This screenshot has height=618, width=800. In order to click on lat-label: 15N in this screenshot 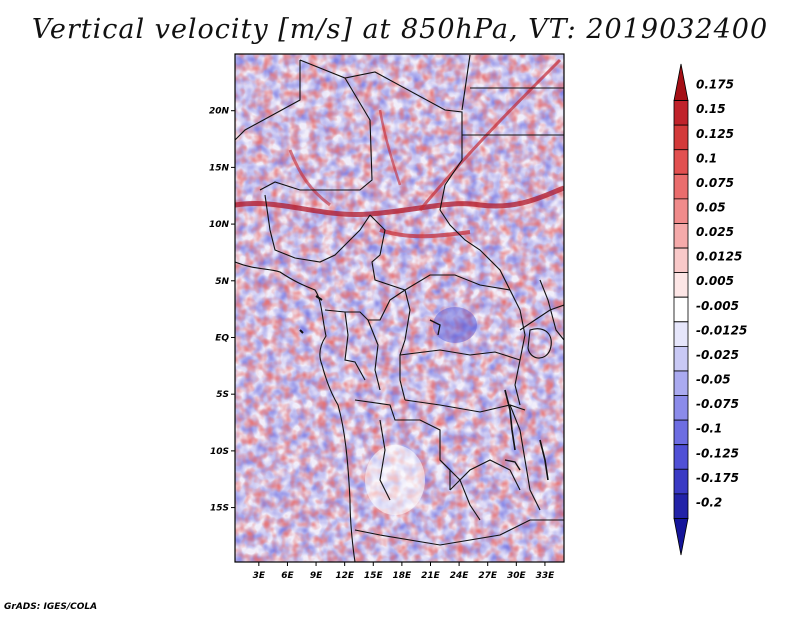, I will do `click(219, 168)`.